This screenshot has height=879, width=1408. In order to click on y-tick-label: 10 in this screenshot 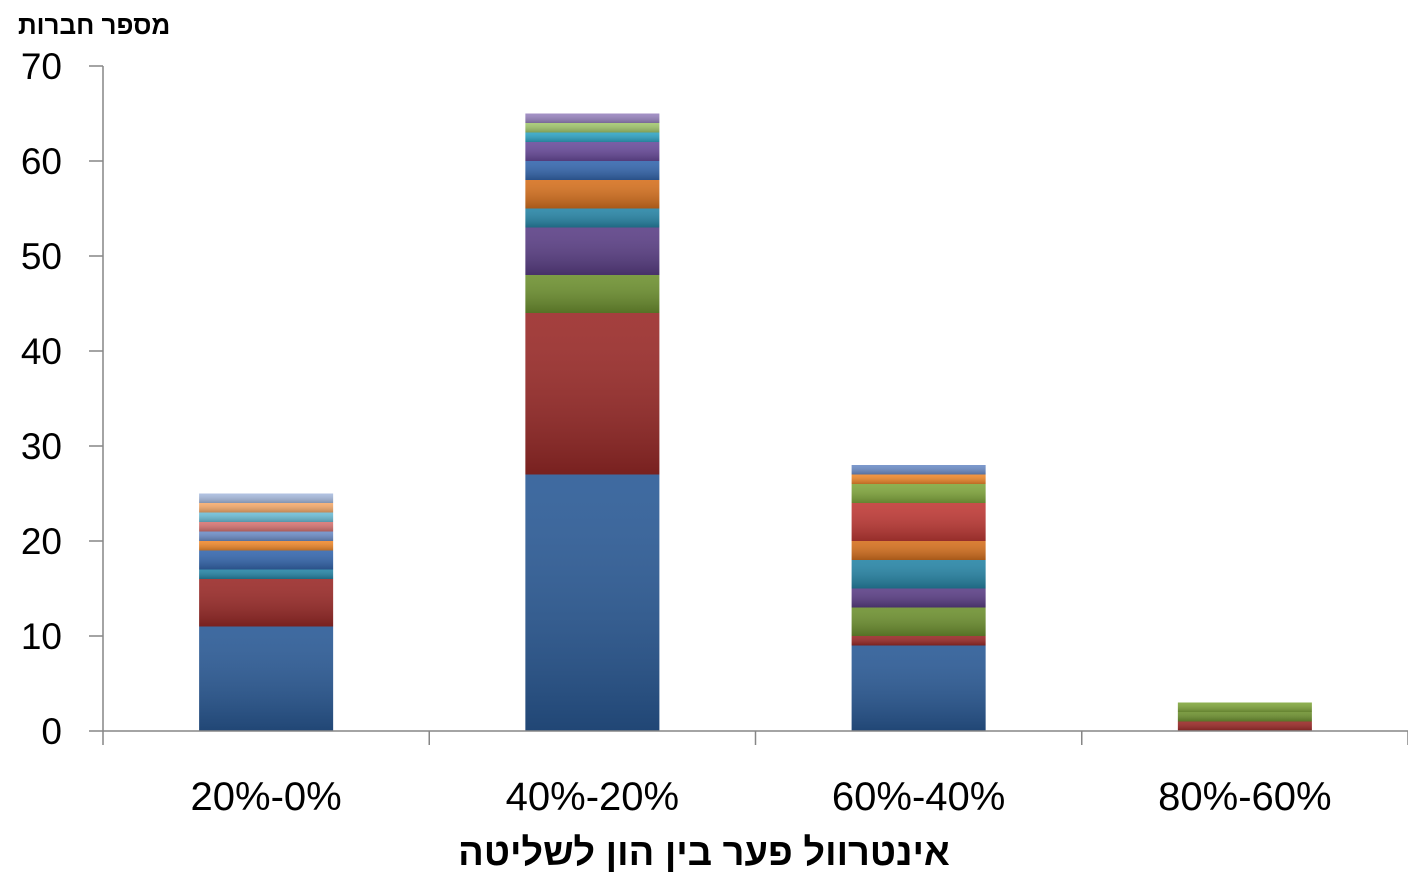, I will do `click(41, 636)`.